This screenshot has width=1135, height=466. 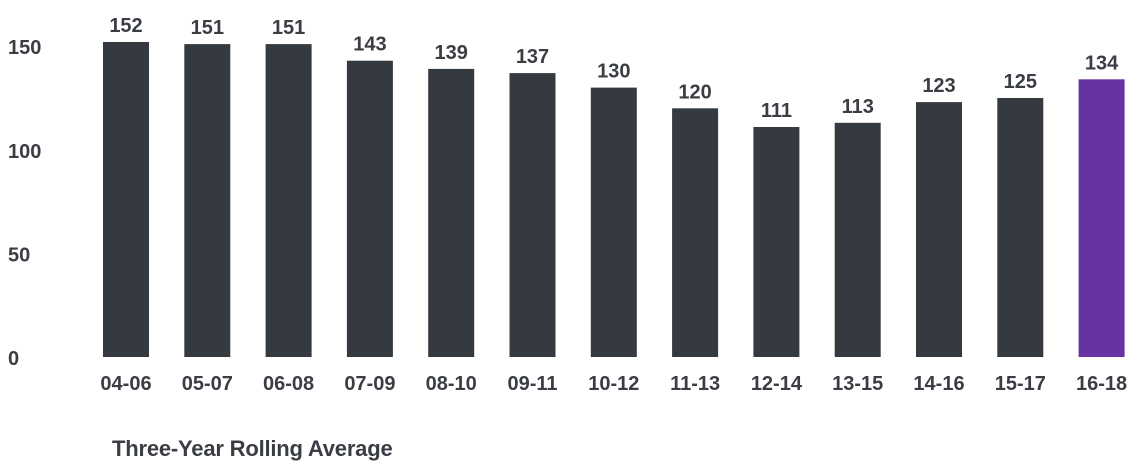 What do you see at coordinates (858, 107) in the screenshot?
I see `data-label: 113` at bounding box center [858, 107].